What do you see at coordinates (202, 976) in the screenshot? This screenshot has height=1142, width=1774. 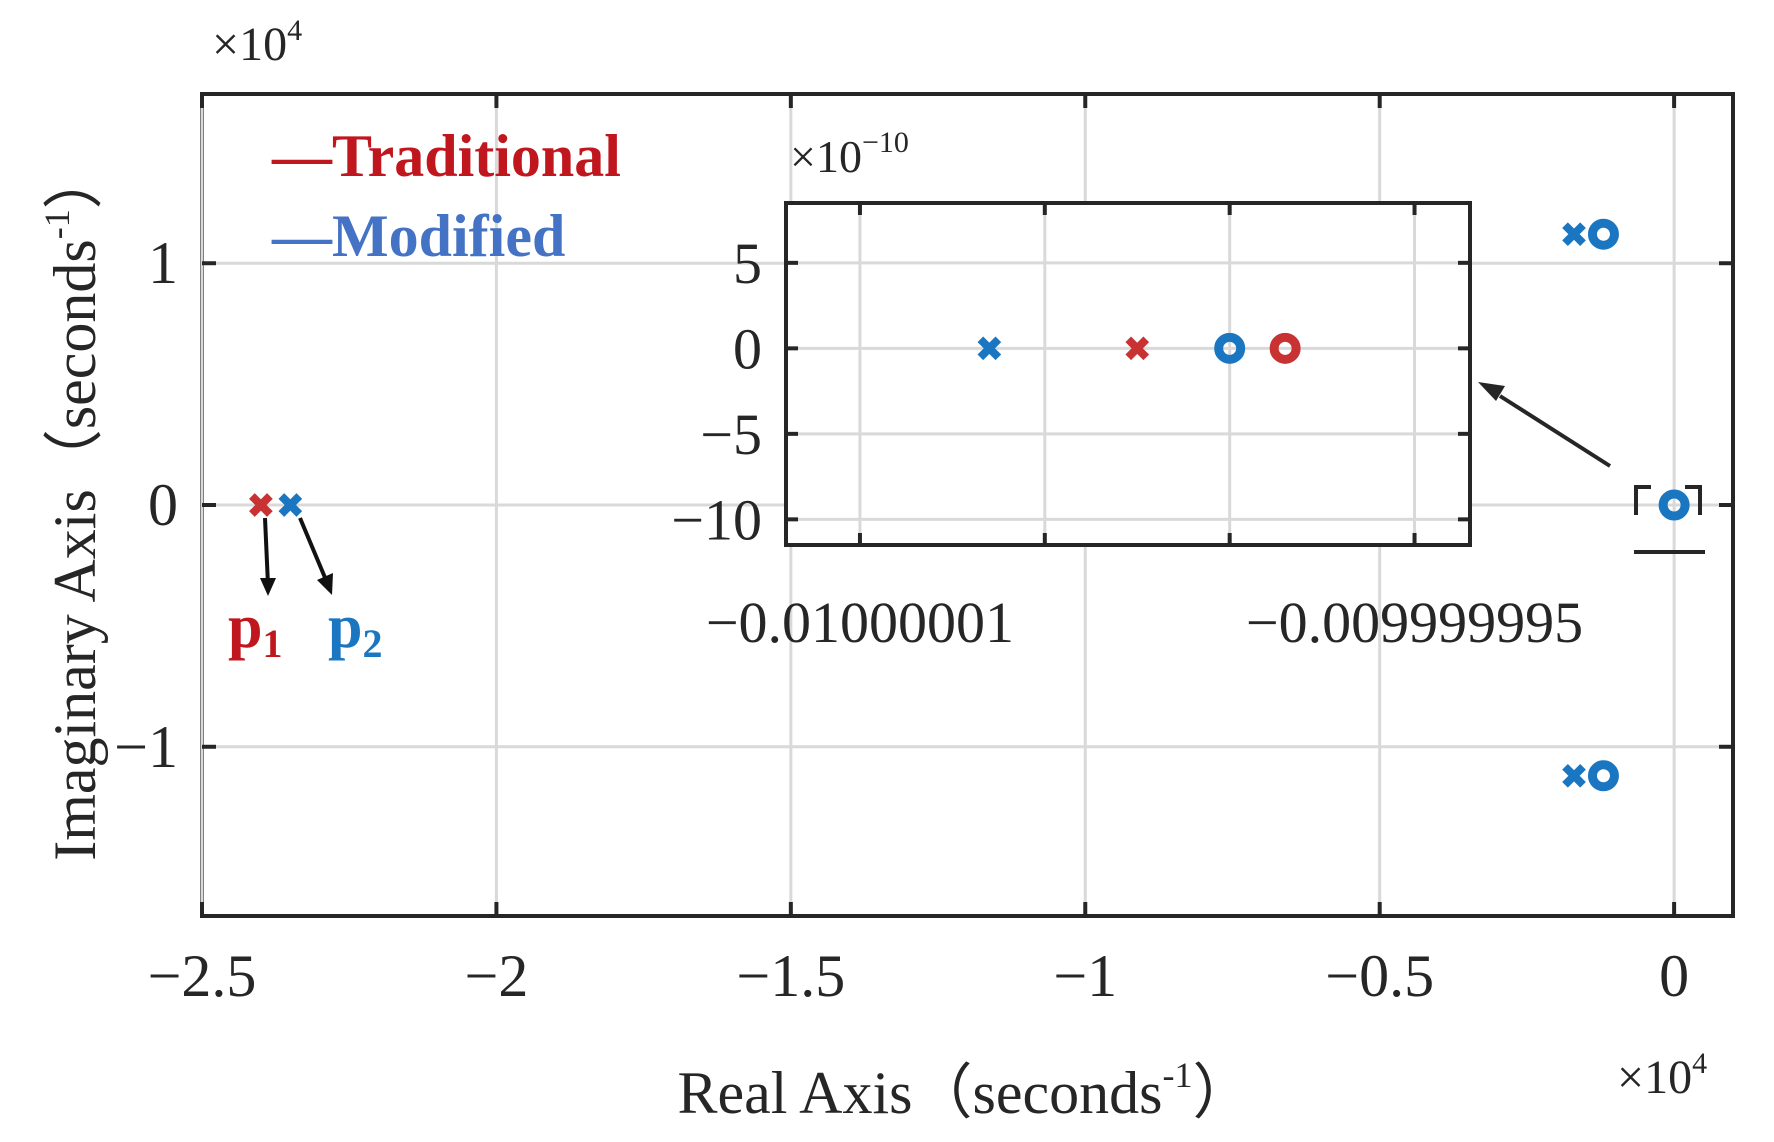 I see `main-x-tick-label: −2.5` at bounding box center [202, 976].